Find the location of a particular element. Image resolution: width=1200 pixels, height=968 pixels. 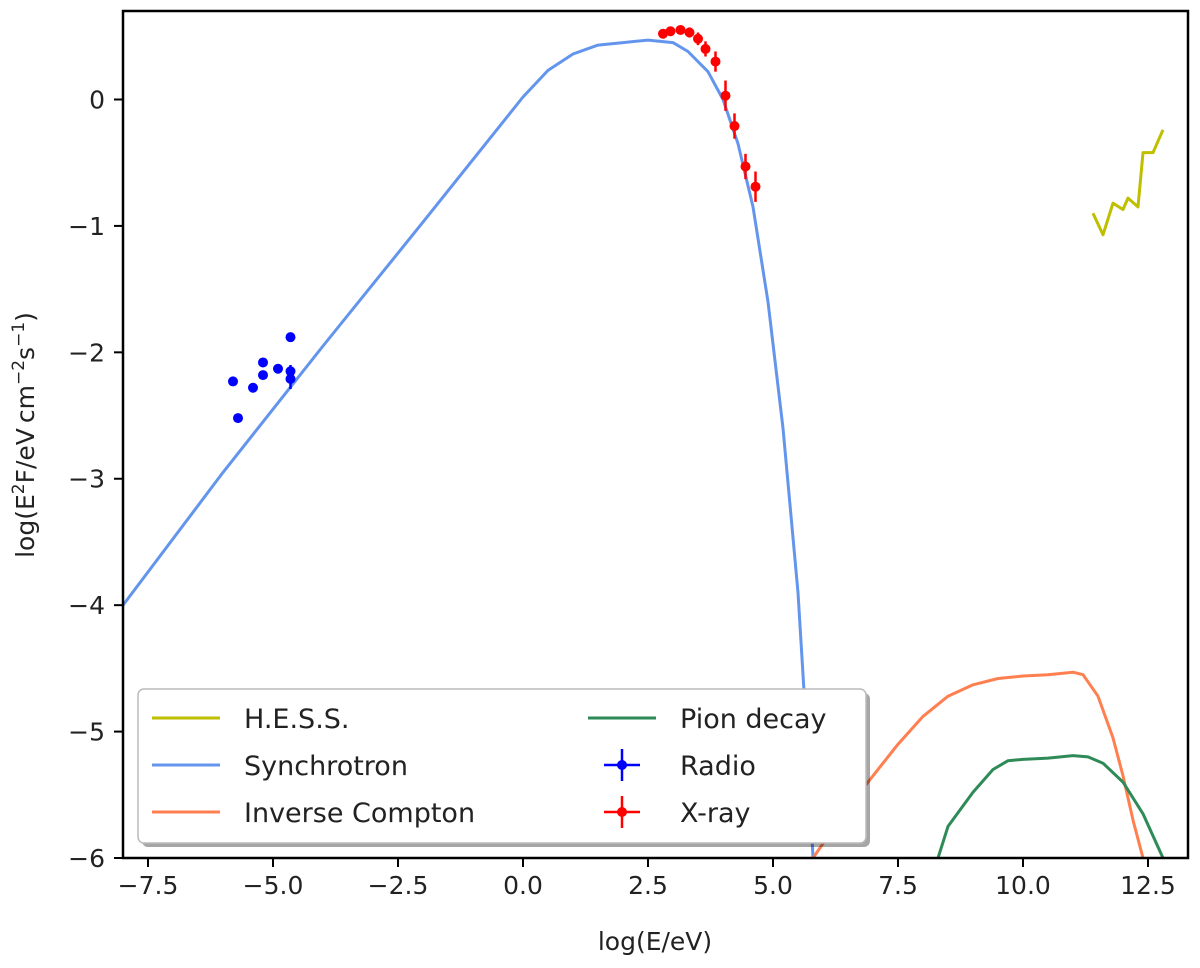

y-tick-label: −4 is located at coordinates (86, 605).